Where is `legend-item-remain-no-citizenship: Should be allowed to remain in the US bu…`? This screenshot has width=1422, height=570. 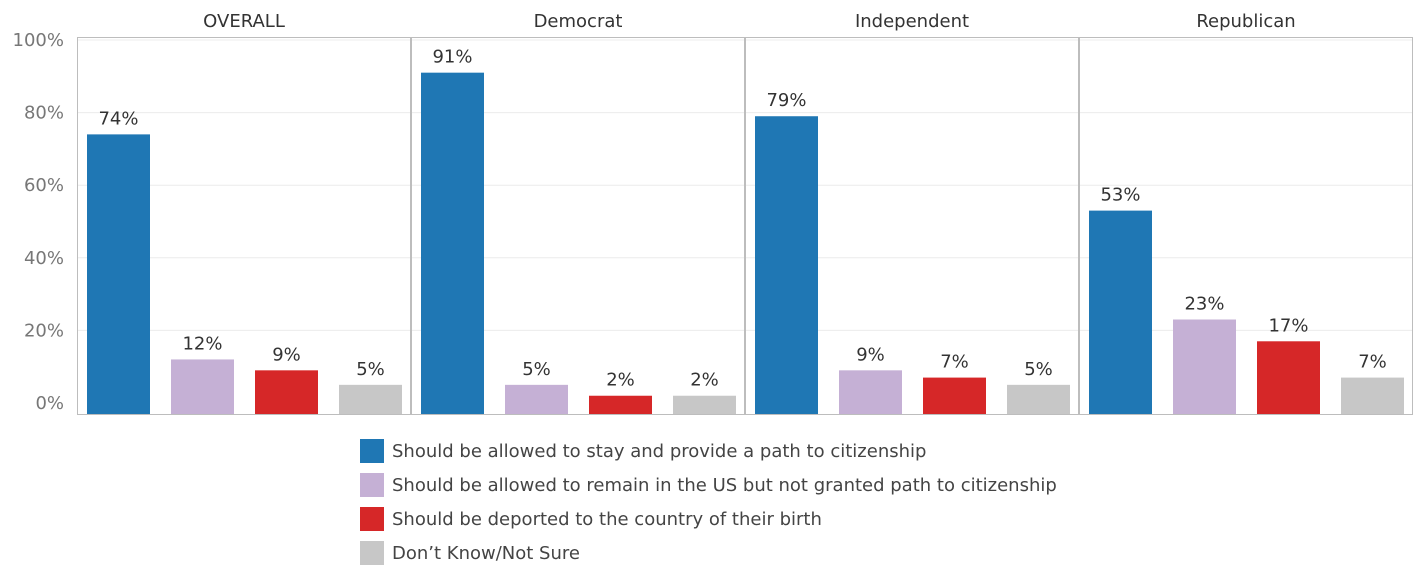 legend-item-remain-no-citizenship: Should be allowed to remain in the US bu… is located at coordinates (708, 485).